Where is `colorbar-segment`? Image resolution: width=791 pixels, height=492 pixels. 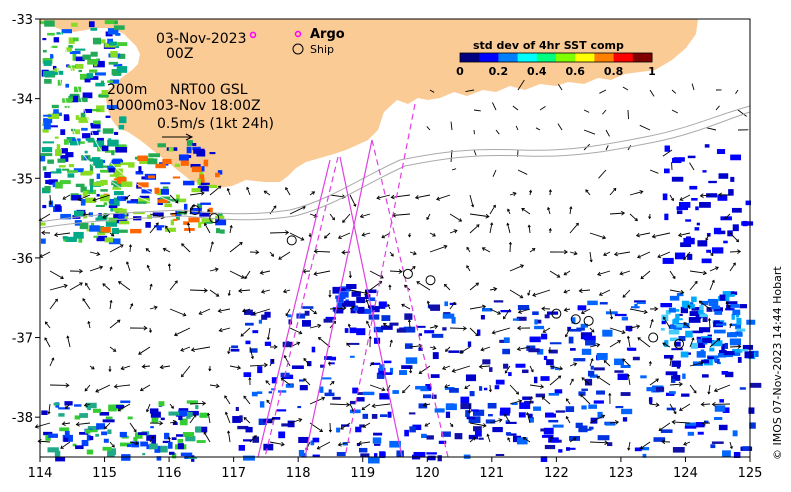
colorbar-segment is located at coordinates (604, 57).